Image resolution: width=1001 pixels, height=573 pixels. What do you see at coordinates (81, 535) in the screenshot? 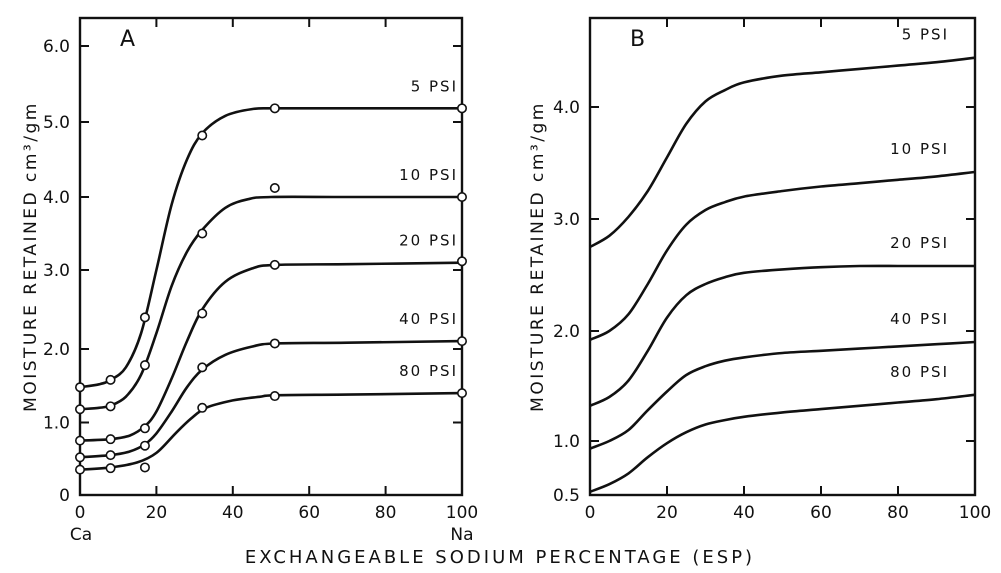
I see `x-end-label-ca: Ca` at bounding box center [81, 535].